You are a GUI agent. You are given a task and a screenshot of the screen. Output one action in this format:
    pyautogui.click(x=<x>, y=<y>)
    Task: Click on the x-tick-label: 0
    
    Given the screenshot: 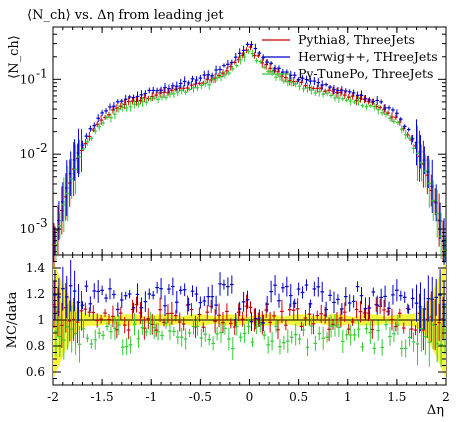 What is the action you would take?
    pyautogui.click(x=250, y=397)
    